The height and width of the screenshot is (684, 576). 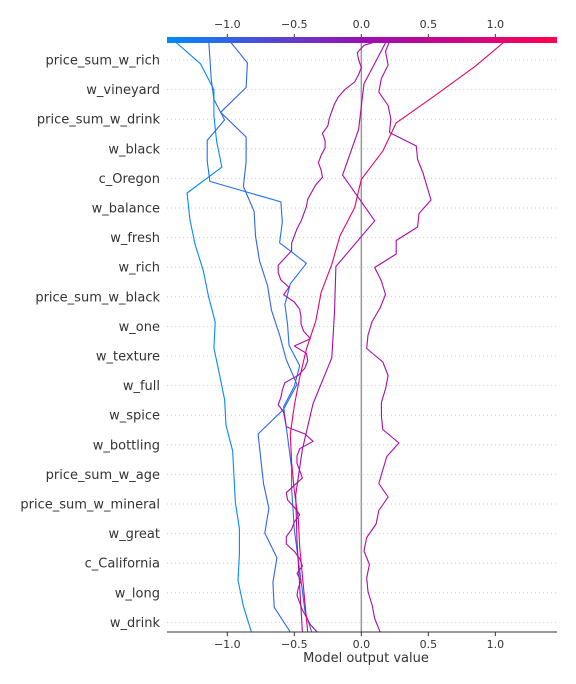 What do you see at coordinates (135, 238) in the screenshot?
I see `feature-label: w_fresh` at bounding box center [135, 238].